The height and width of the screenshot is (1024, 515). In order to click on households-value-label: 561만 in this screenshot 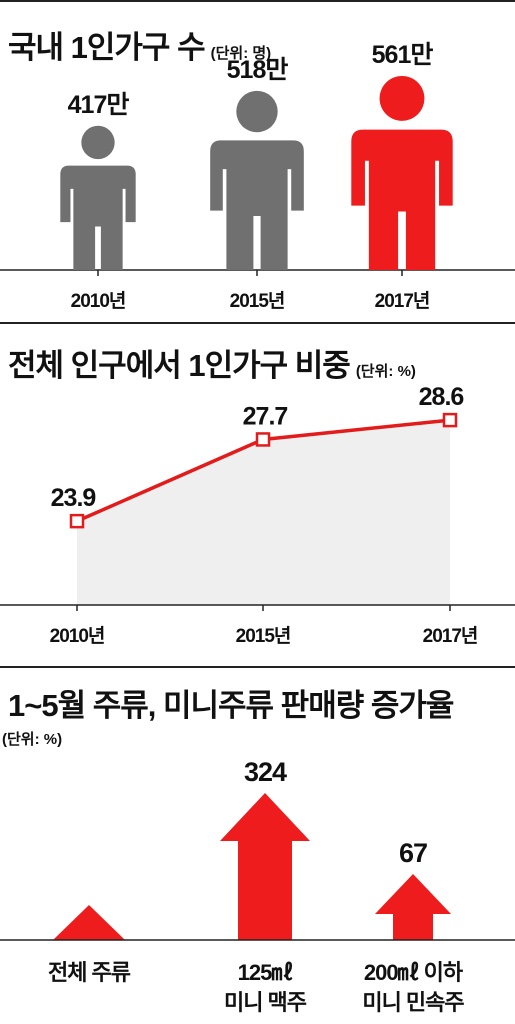, I will do `click(403, 55)`.